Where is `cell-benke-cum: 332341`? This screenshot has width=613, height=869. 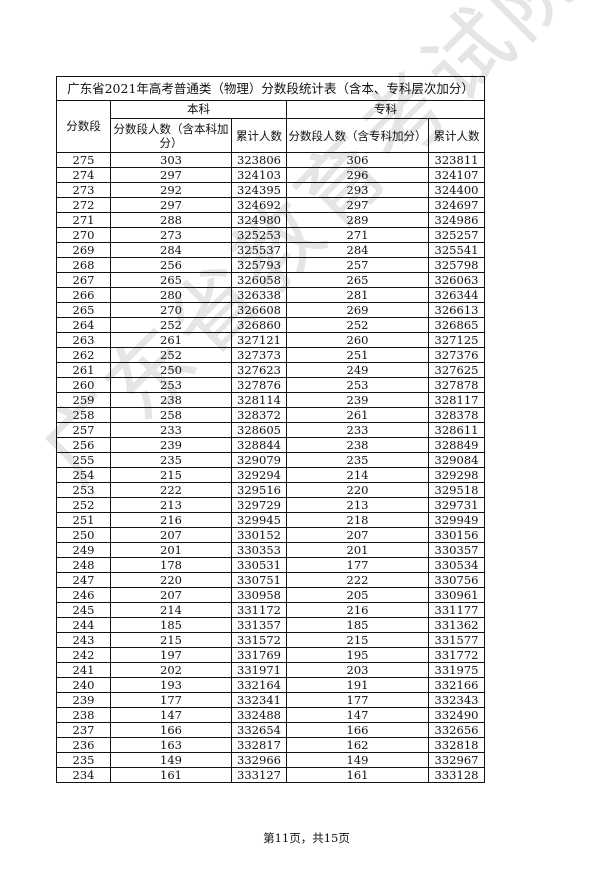 cell-benke-cum: 332341 is located at coordinates (259, 700).